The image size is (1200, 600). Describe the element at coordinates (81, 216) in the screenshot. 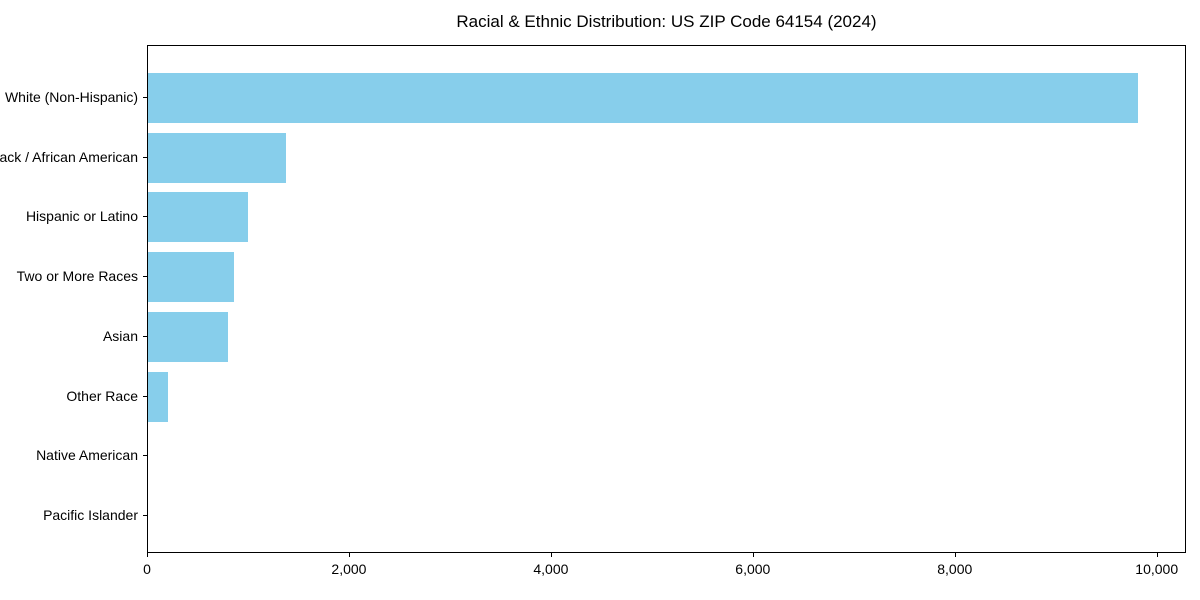

I see `y-axis-label: Hispanic or Latino` at that location.